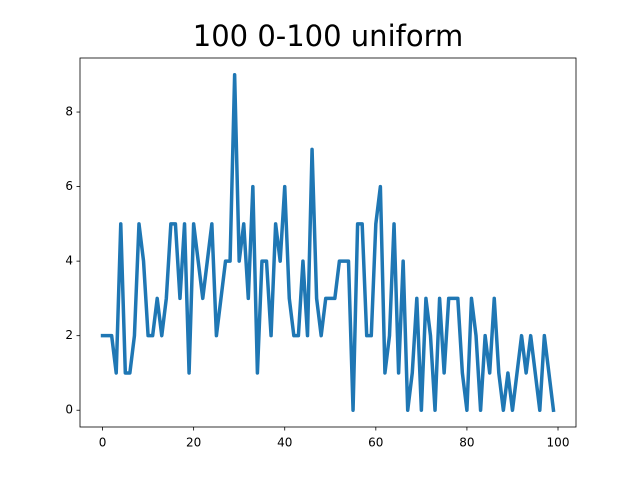 The height and width of the screenshot is (480, 640). Describe the element at coordinates (69, 261) in the screenshot. I see `y-tick-label: 4` at that location.